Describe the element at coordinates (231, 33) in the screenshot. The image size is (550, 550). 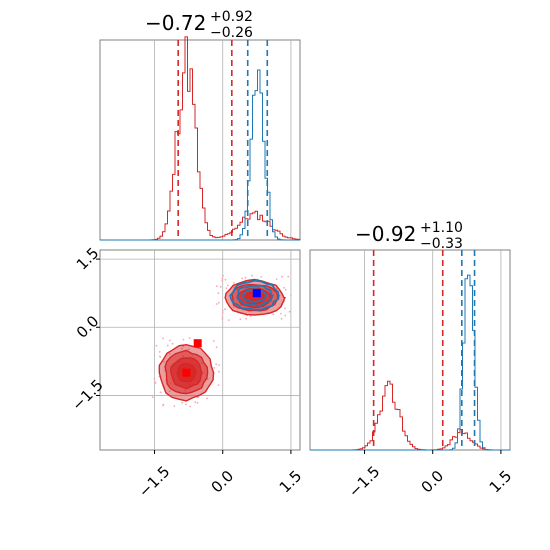
I see `title-p1-minus: −0.26` at that location.